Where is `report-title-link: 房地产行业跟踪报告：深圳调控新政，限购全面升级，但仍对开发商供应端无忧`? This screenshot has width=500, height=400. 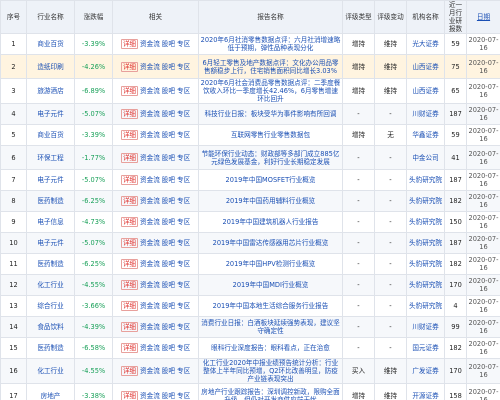
report-title-link: 房地产行业跟踪报告：深圳调控新政，限购全面升级，但仍对开发商供应端无忧 is located at coordinates (270, 391).